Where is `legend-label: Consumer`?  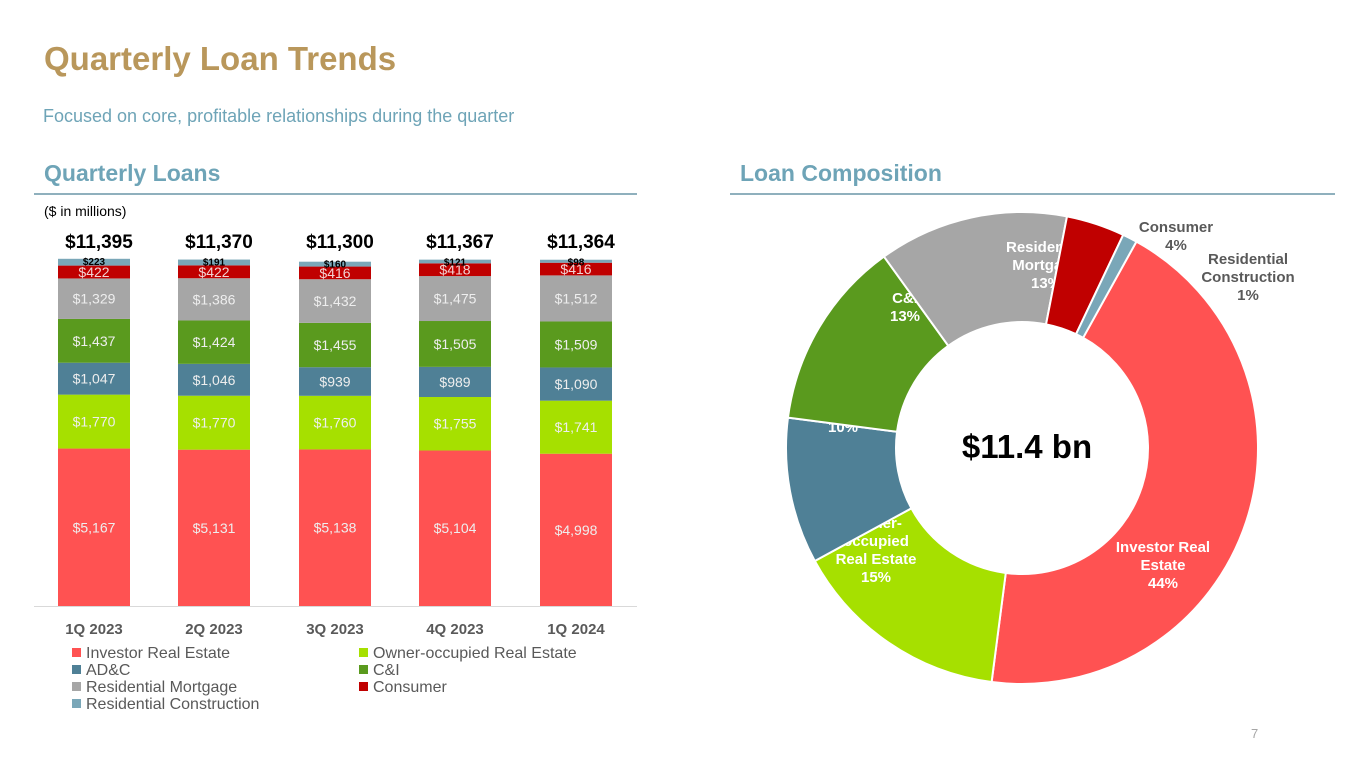 legend-label: Consumer is located at coordinates (410, 687).